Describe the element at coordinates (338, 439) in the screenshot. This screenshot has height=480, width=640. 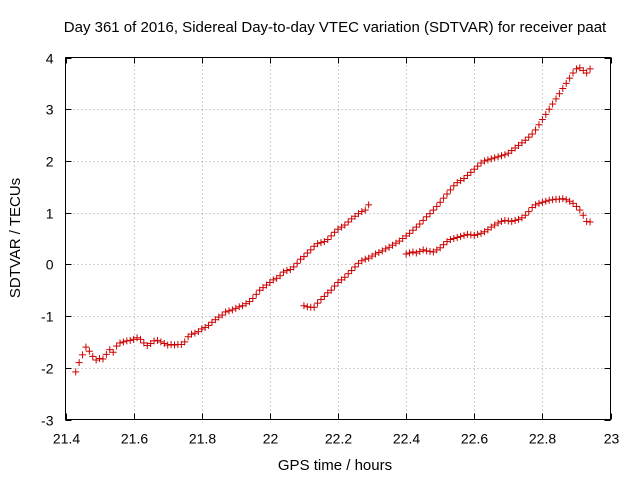
I see `x-tick-label: 22.2` at that location.